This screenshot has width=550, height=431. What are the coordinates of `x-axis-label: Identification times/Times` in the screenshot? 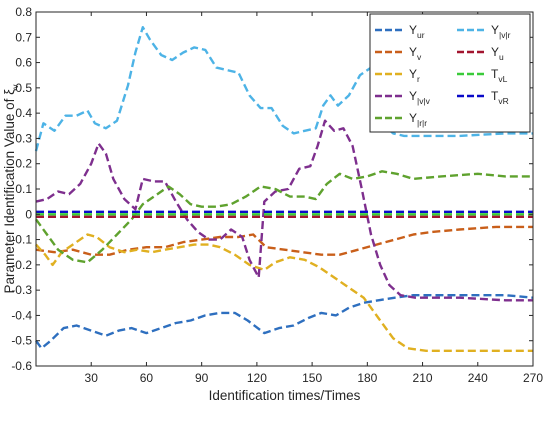 It's located at (285, 395).